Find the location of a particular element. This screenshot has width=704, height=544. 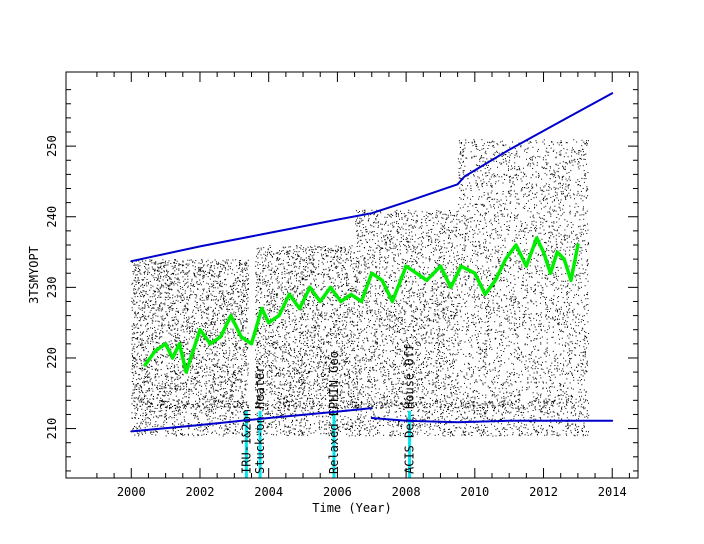

y-axis-title: 3TSMYOPT is located at coordinates (34, 275).